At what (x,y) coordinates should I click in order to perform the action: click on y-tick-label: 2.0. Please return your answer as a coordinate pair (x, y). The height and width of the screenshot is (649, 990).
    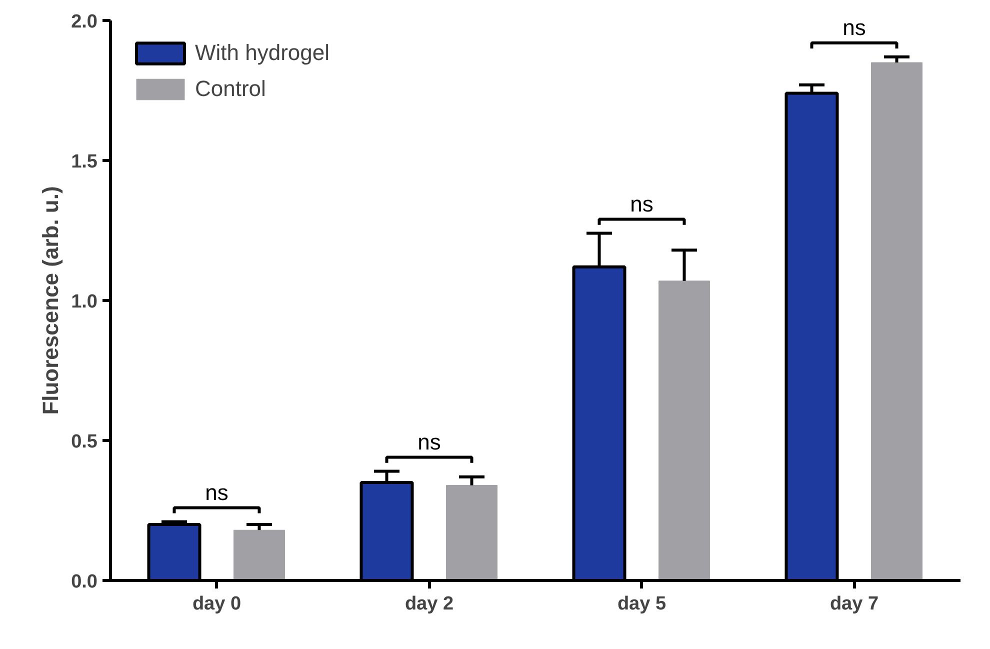
    Looking at the image, I should click on (84, 22).